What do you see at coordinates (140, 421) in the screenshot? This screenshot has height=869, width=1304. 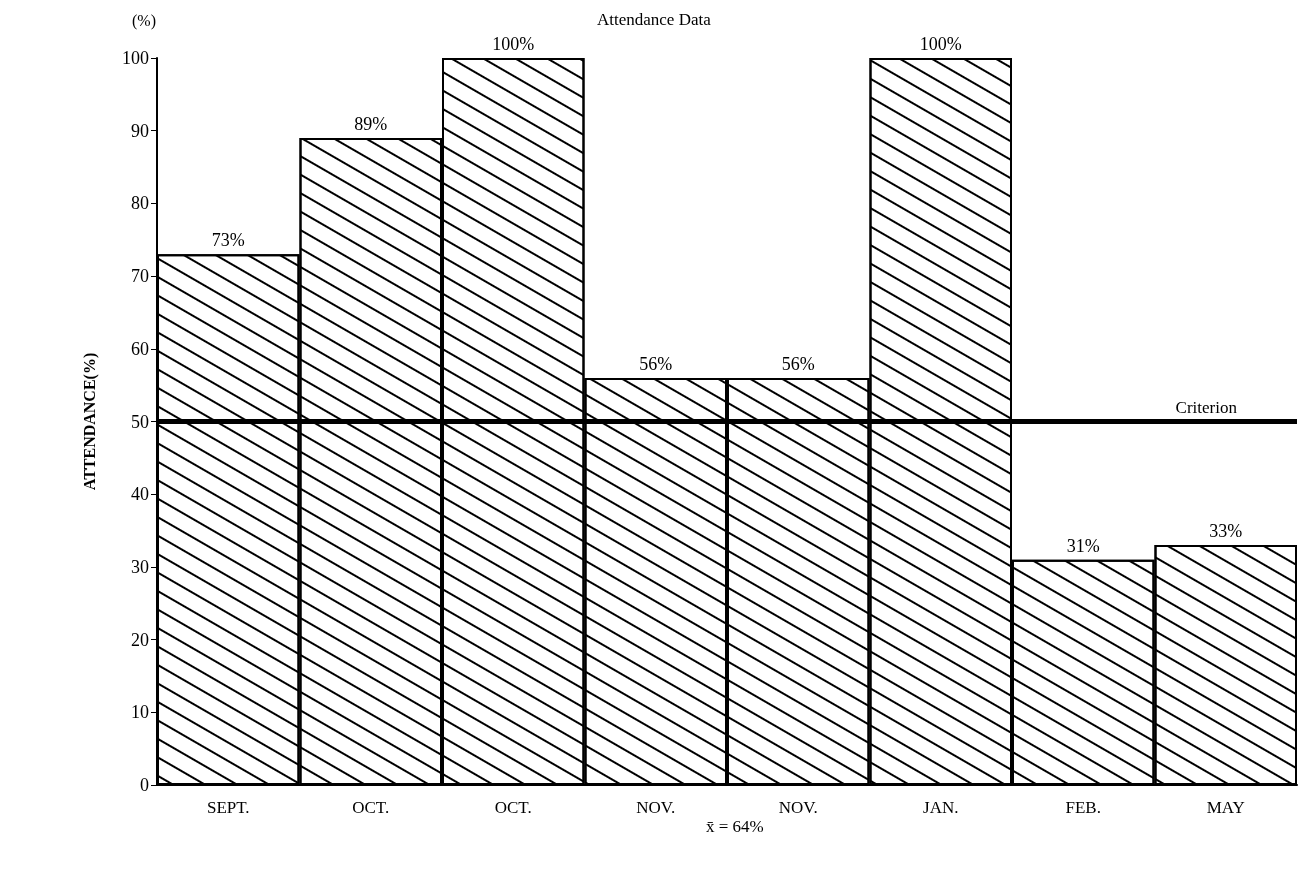 I see `y-tick-label: 50` at bounding box center [140, 421].